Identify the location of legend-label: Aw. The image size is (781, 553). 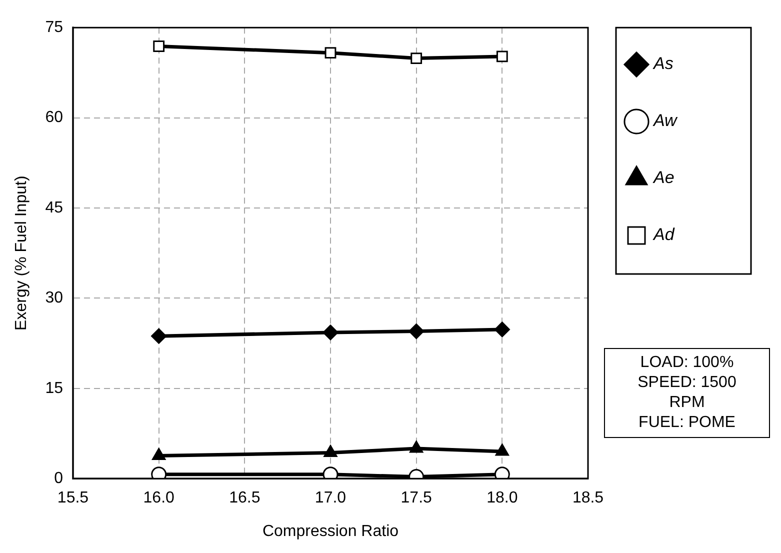
(665, 120).